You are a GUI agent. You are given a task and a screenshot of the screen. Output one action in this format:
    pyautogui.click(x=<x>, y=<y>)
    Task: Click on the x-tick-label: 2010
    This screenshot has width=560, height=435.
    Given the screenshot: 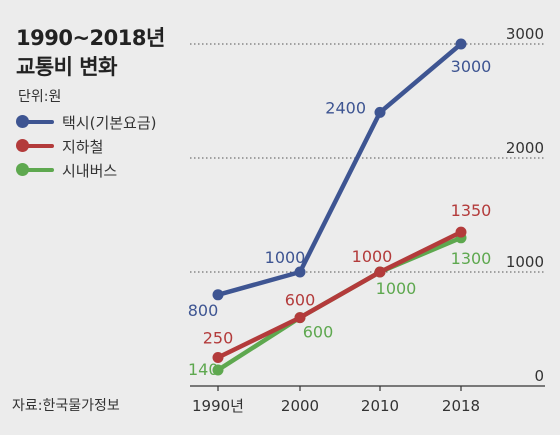 What is the action you would take?
    pyautogui.click(x=380, y=406)
    